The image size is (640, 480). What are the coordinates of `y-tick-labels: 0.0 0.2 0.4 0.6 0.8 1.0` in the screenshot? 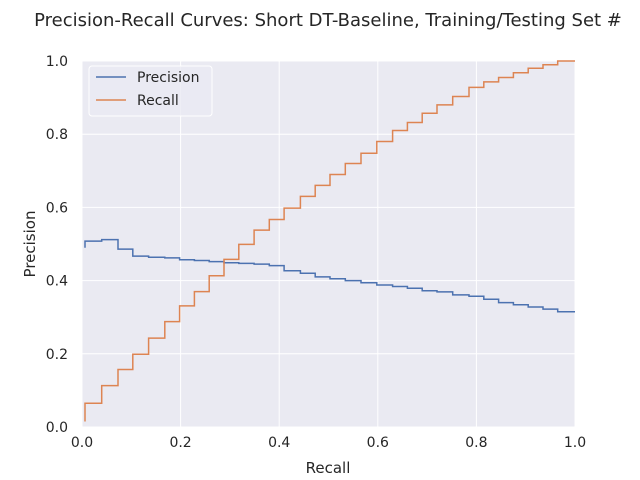 It's located at (57, 245).